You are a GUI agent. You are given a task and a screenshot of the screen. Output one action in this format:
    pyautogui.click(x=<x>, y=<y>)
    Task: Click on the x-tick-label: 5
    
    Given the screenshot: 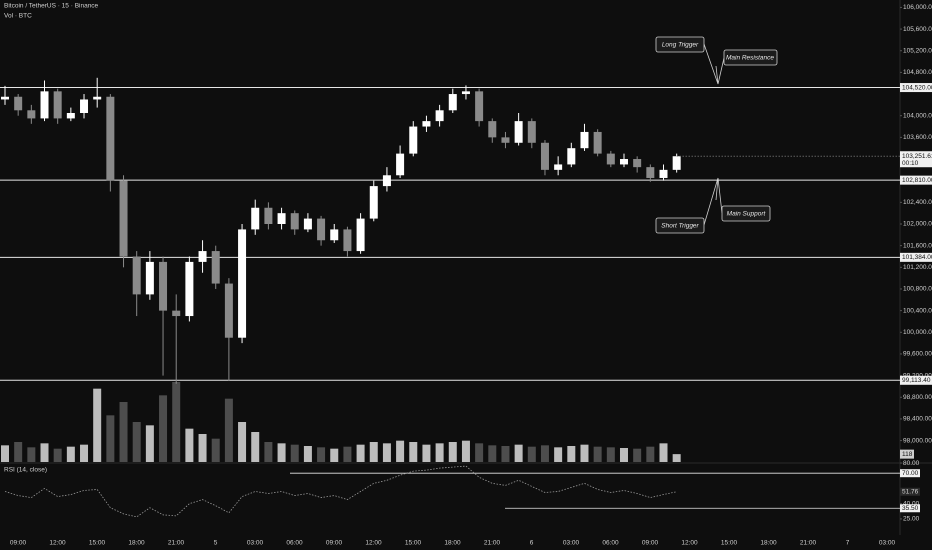 What is the action you would take?
    pyautogui.click(x=216, y=543)
    